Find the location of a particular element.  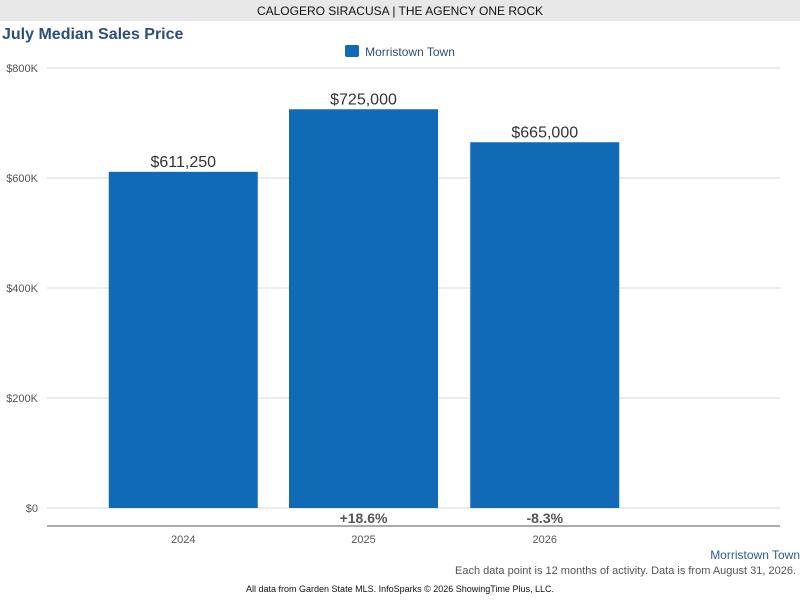

y-tick-label: $400K is located at coordinates (22, 289).